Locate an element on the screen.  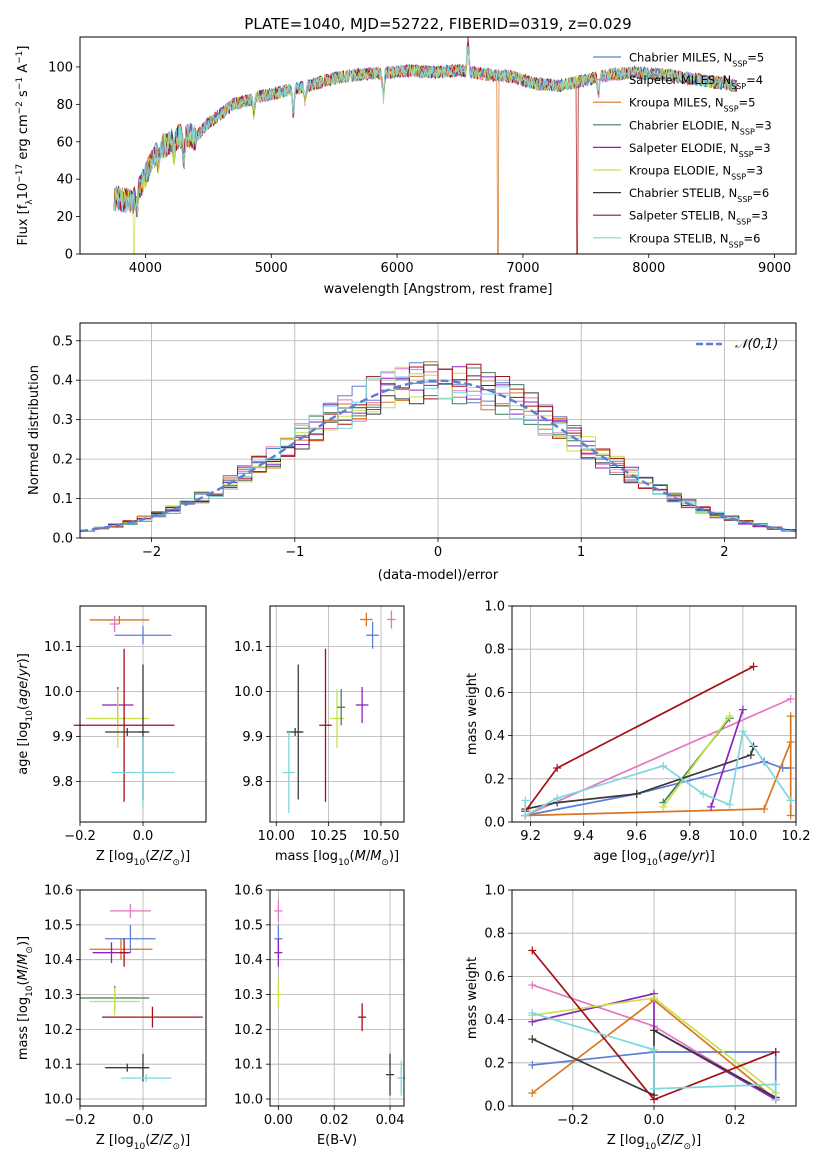
x-tick-label: −2 is located at coordinates (151, 552).